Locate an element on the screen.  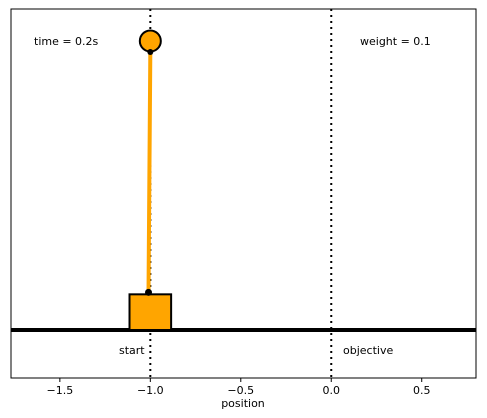
pivot-joint is located at coordinates (149, 292).